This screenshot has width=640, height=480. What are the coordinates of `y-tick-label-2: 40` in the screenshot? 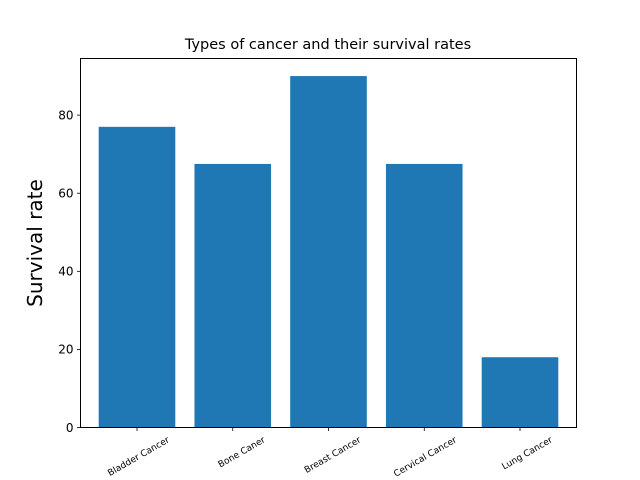 It's located at (65, 272).